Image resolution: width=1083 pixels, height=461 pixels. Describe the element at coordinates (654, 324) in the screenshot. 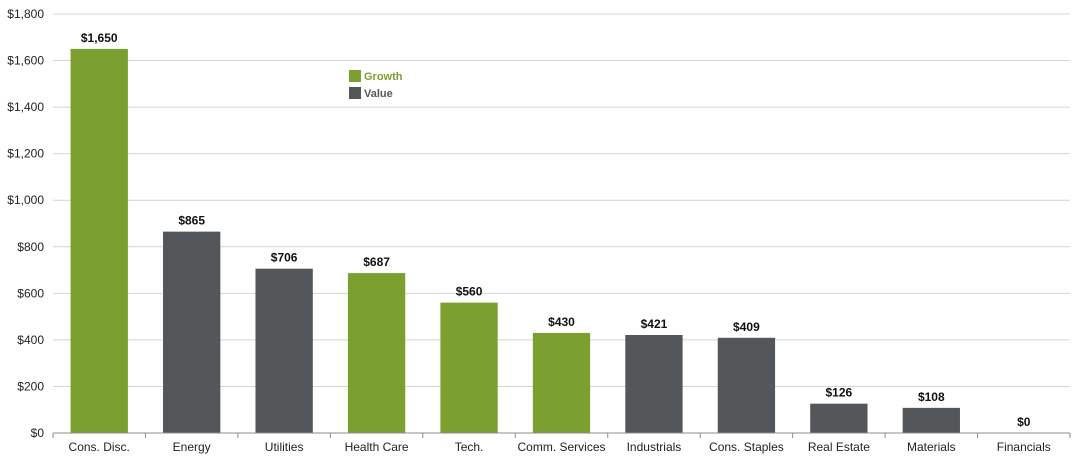

I see `bar-value-label: $421` at that location.